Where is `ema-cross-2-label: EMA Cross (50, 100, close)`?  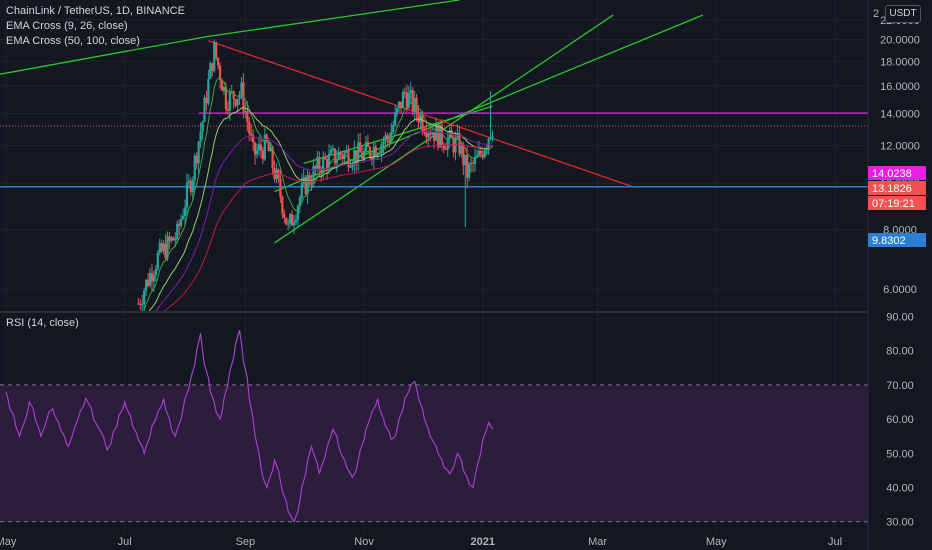 ema-cross-2-label: EMA Cross (50, 100, close) is located at coordinates (73, 41).